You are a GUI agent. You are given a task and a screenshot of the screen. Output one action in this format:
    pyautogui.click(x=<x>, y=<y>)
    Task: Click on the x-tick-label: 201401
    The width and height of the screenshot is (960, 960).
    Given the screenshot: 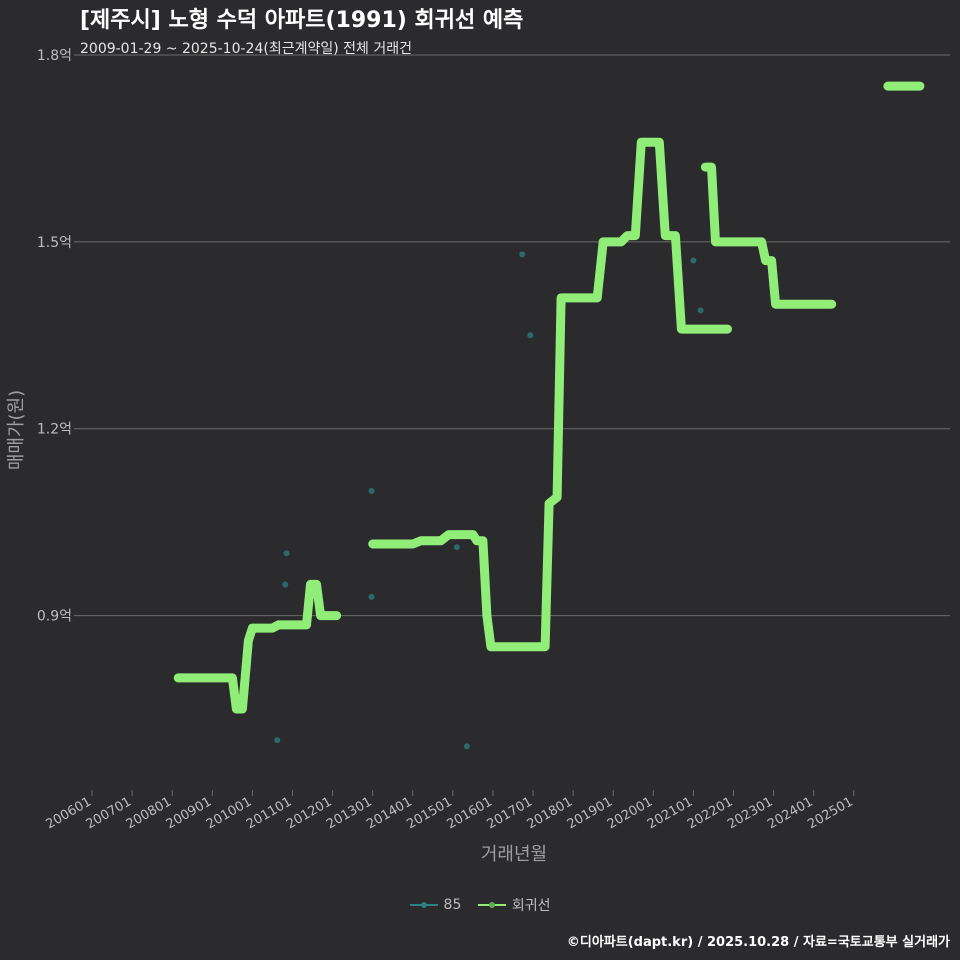 What is the action you would take?
    pyautogui.click(x=389, y=813)
    